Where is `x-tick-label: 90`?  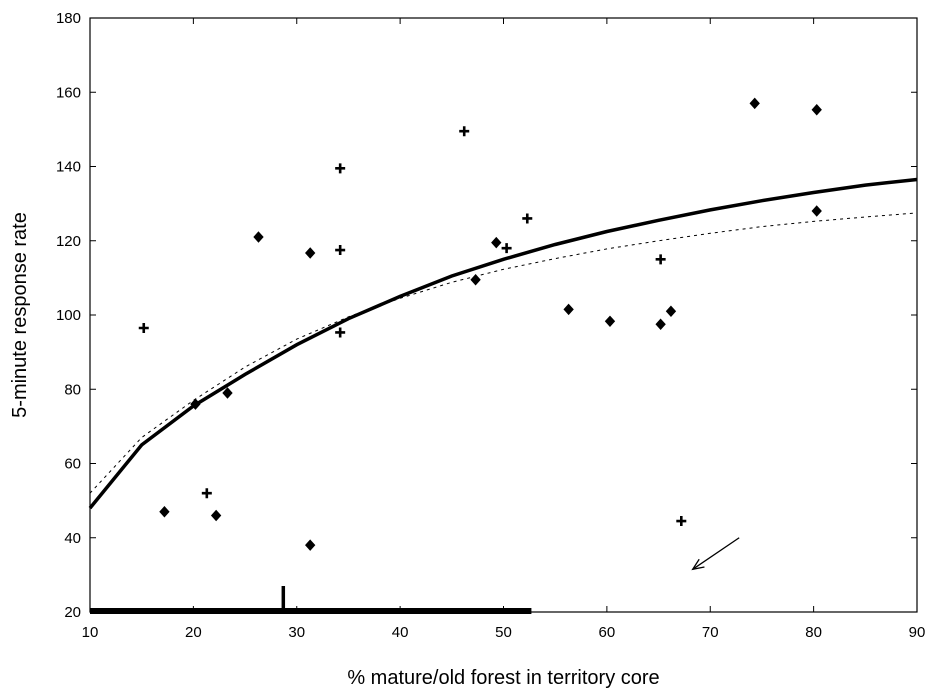 x-tick-label: 90 is located at coordinates (917, 632).